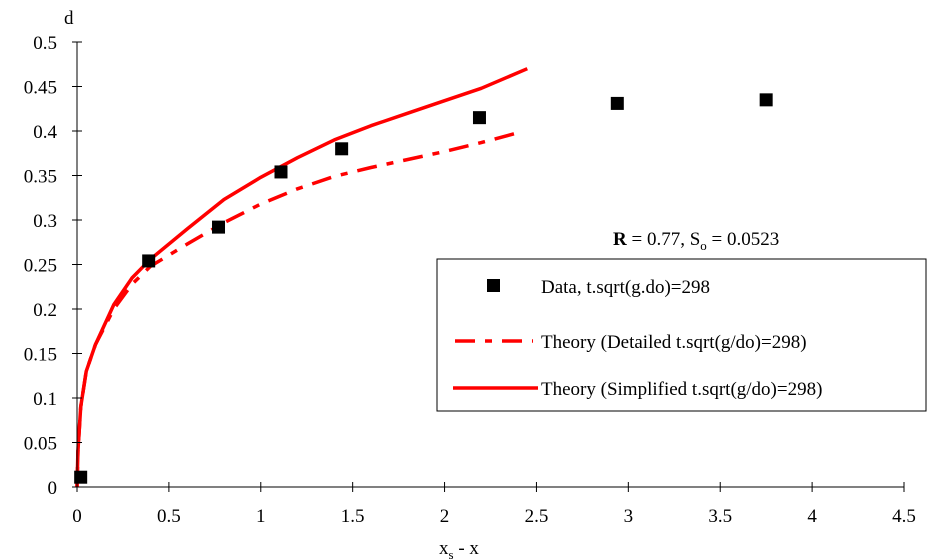 This screenshot has width=931, height=560. Describe the element at coordinates (451, 553) in the screenshot. I see `x-axis-label-sub: s` at that location.